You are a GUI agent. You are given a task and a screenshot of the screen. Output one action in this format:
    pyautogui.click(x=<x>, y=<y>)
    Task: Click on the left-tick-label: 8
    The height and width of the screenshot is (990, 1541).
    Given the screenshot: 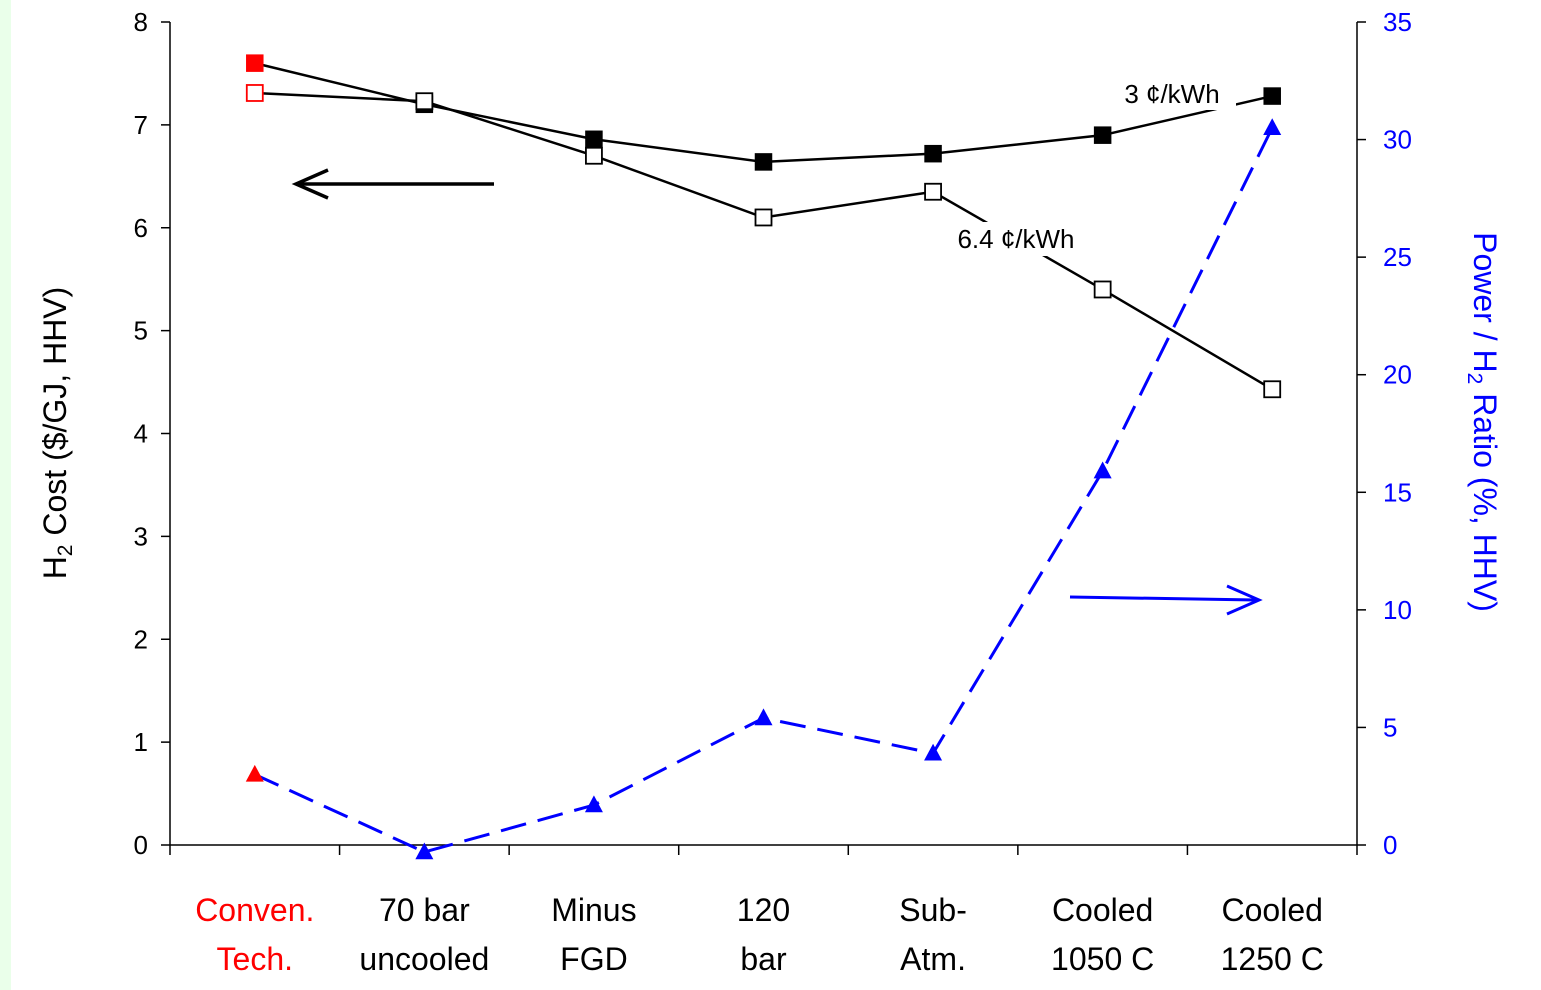 What is the action you would take?
    pyautogui.click(x=141, y=22)
    